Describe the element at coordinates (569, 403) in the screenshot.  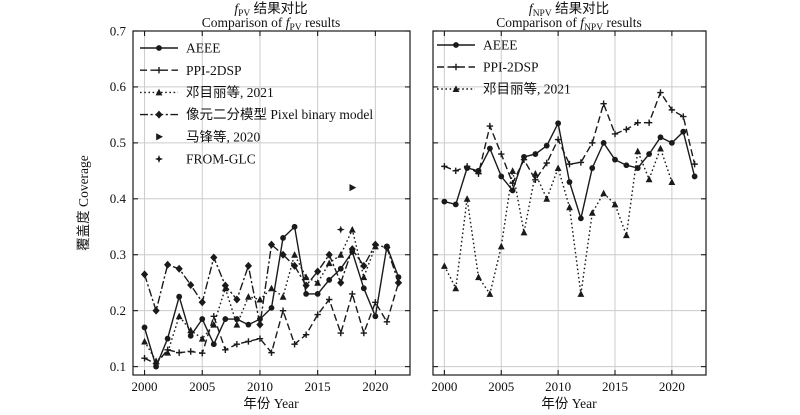
I see `right-x-axis-label: 年份 Year` at that location.